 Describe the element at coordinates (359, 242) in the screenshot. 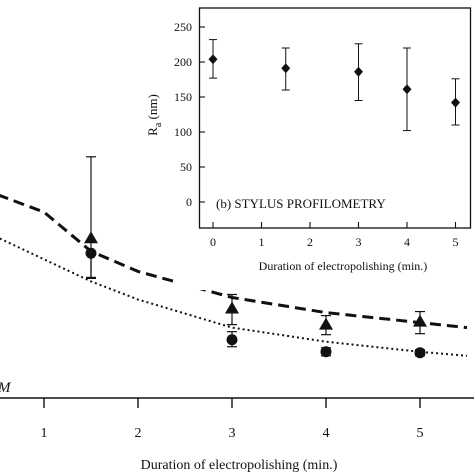

I see `inset-x-tick-label: 3` at that location.